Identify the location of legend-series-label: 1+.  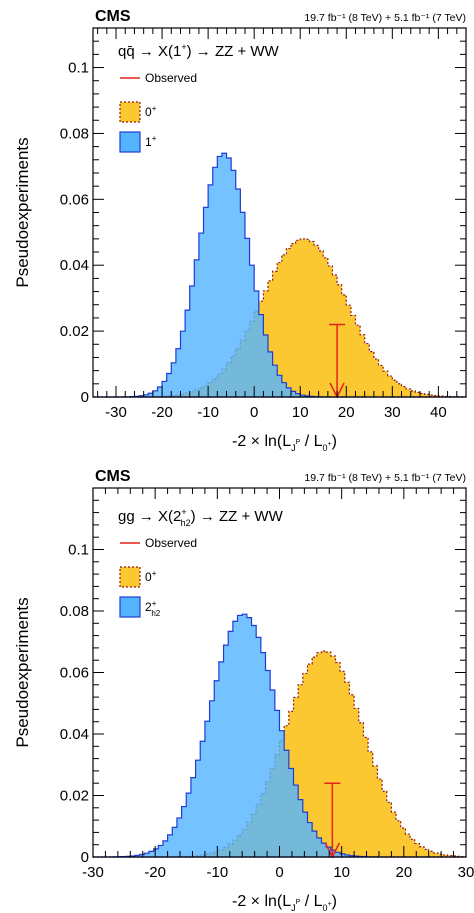
(151, 141).